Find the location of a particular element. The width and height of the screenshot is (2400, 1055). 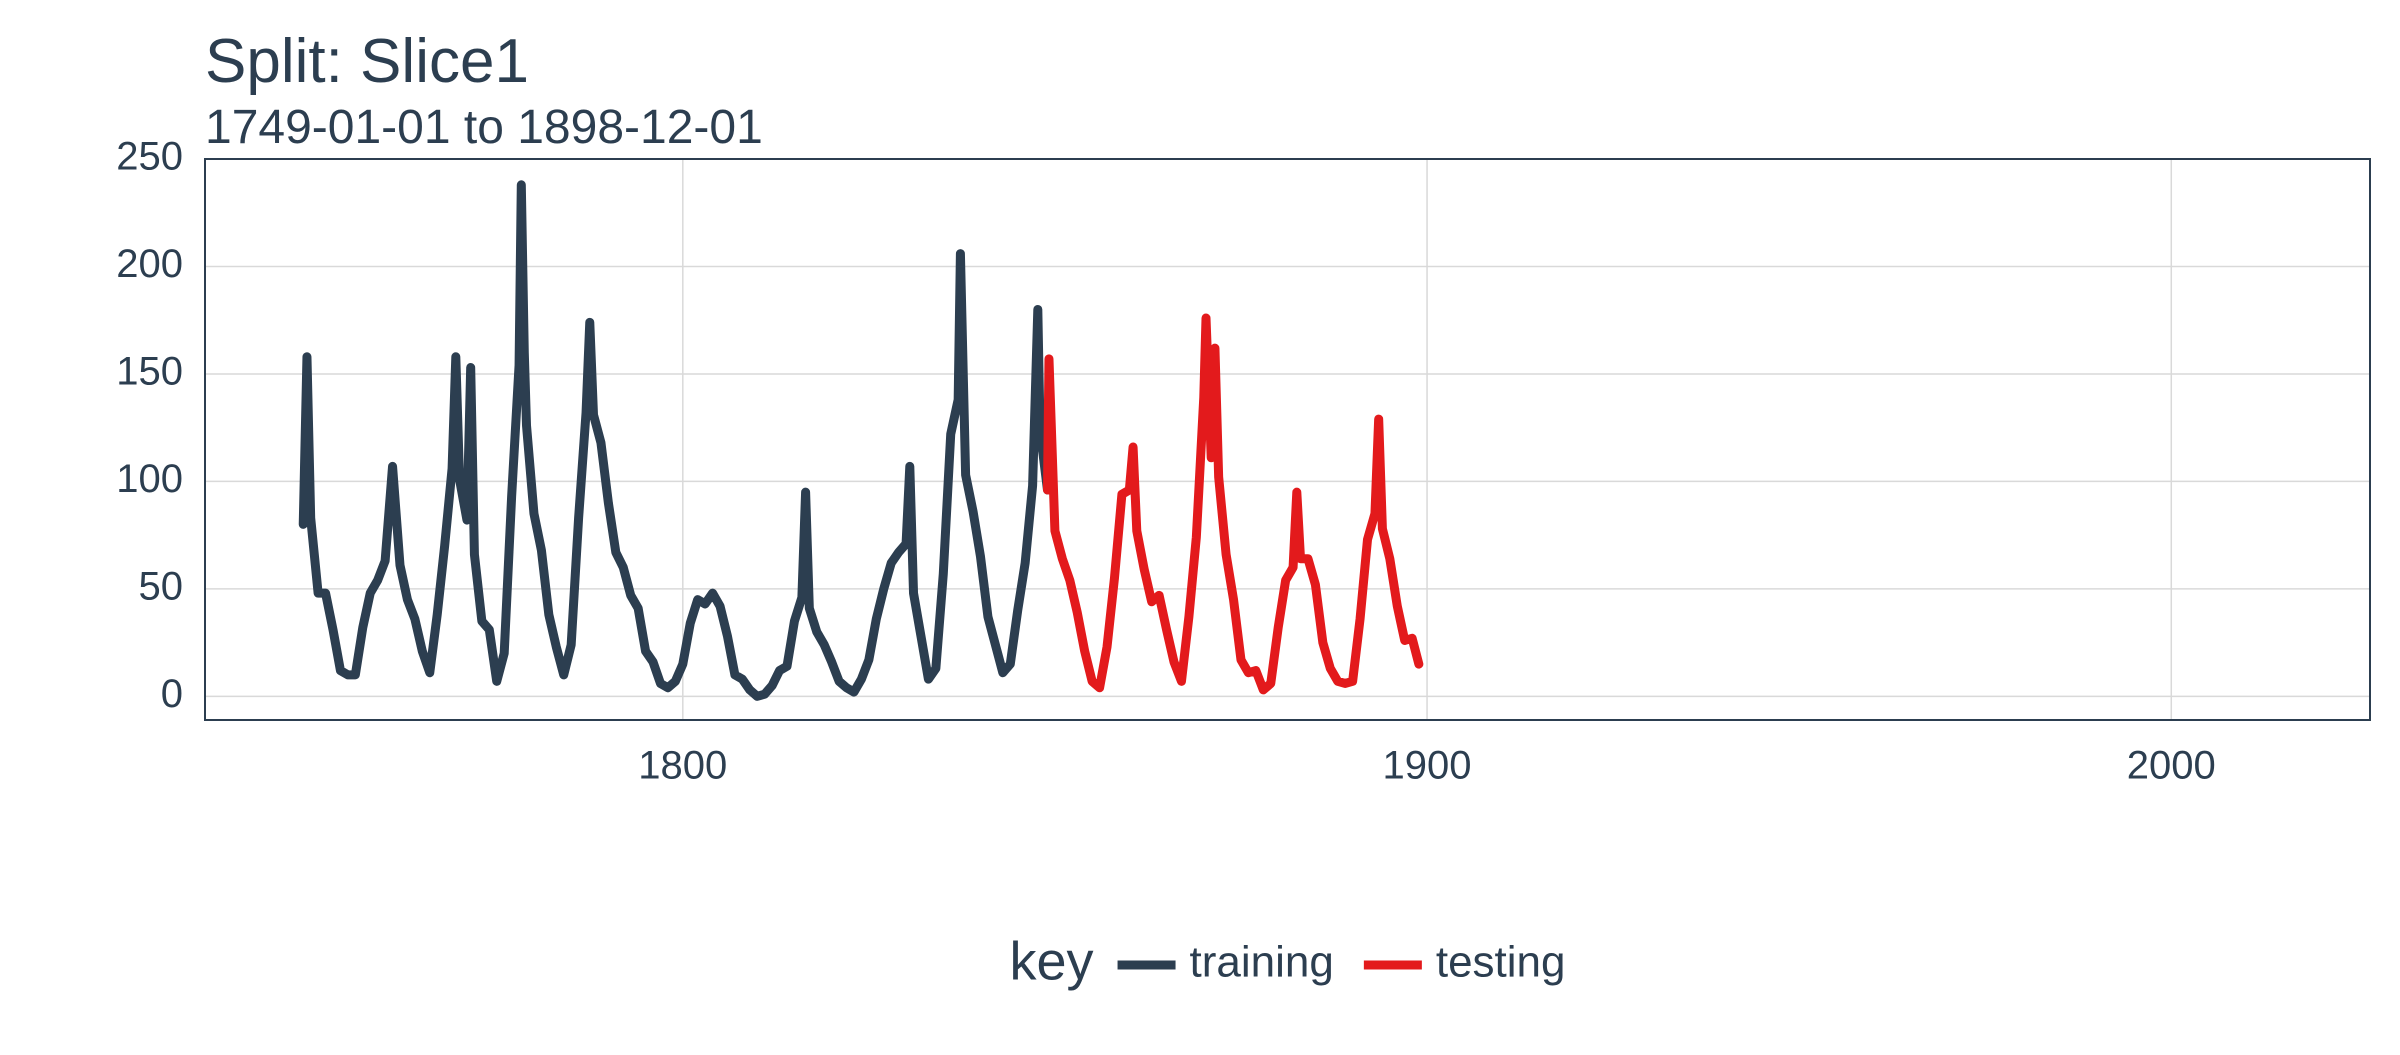

legend-label: training is located at coordinates (1262, 962).